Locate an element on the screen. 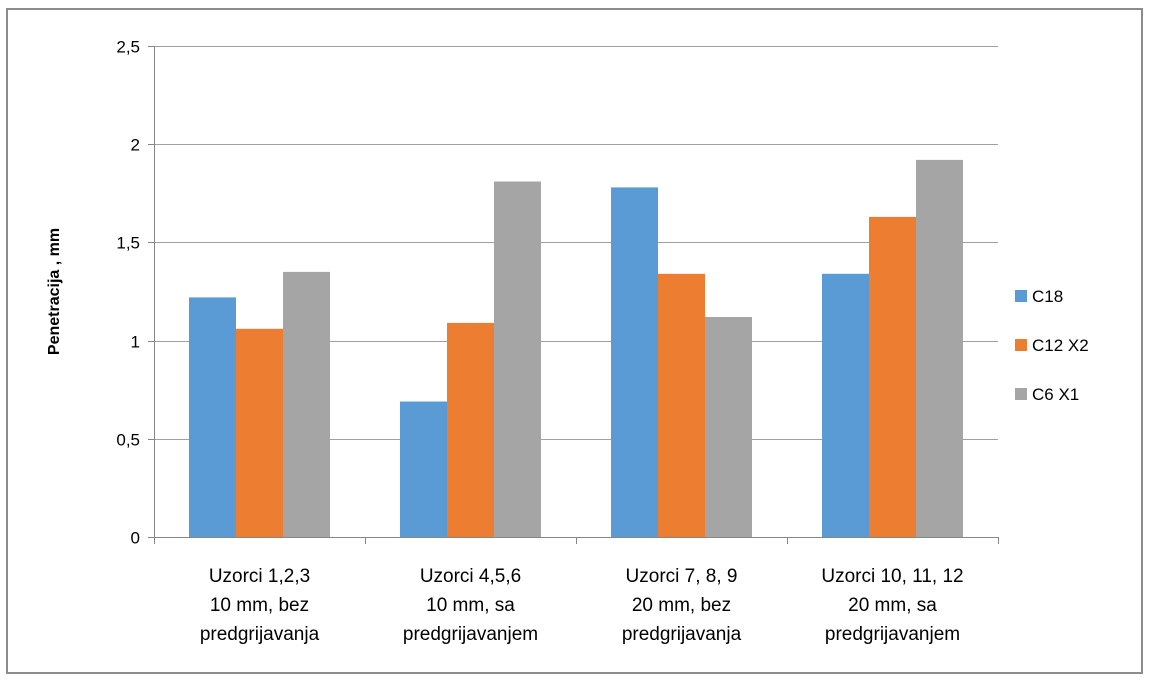  y-axis-label: Penetracija , mm is located at coordinates (54, 291).